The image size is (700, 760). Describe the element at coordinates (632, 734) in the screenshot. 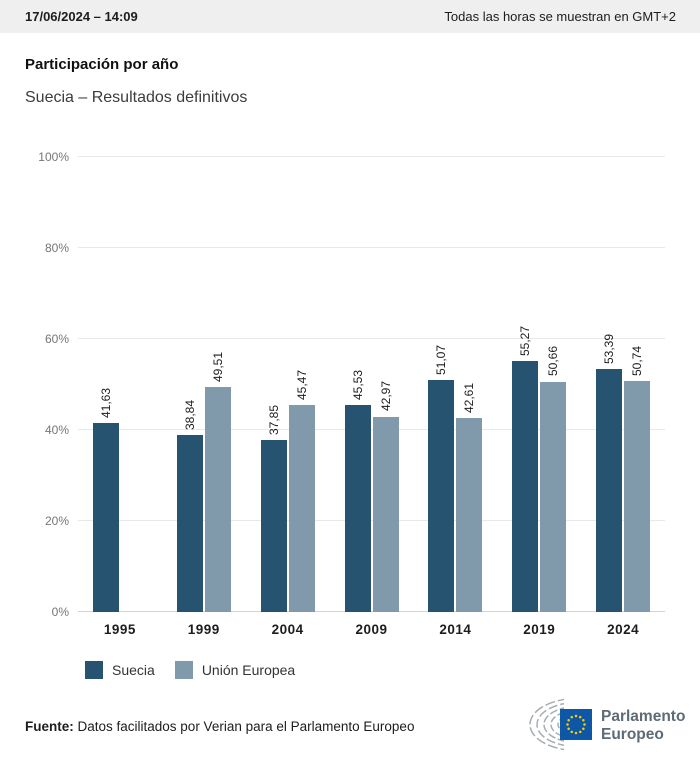

I see `logo-text-line2: Europeo` at that location.